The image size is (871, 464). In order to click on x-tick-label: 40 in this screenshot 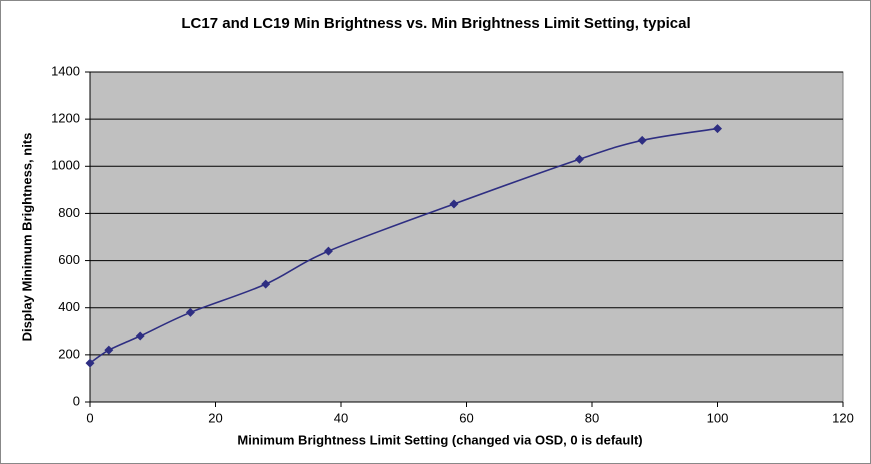, I will do `click(341, 417)`.